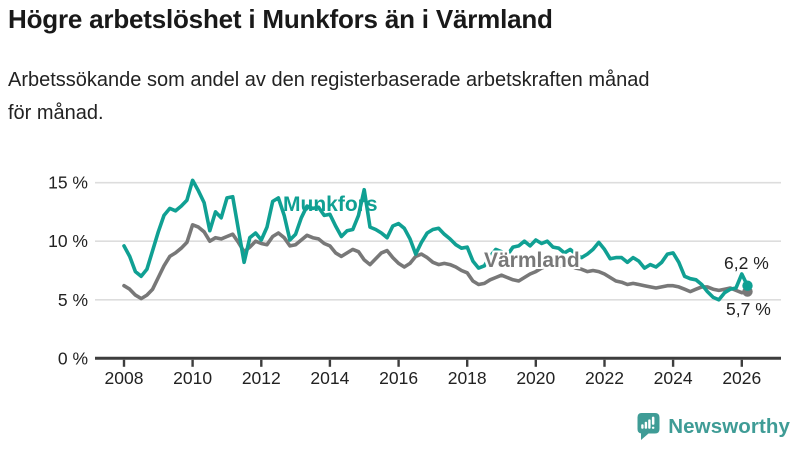  Describe the element at coordinates (748, 309) in the screenshot. I see `end-value-label-varmland: 5,7 %` at that location.